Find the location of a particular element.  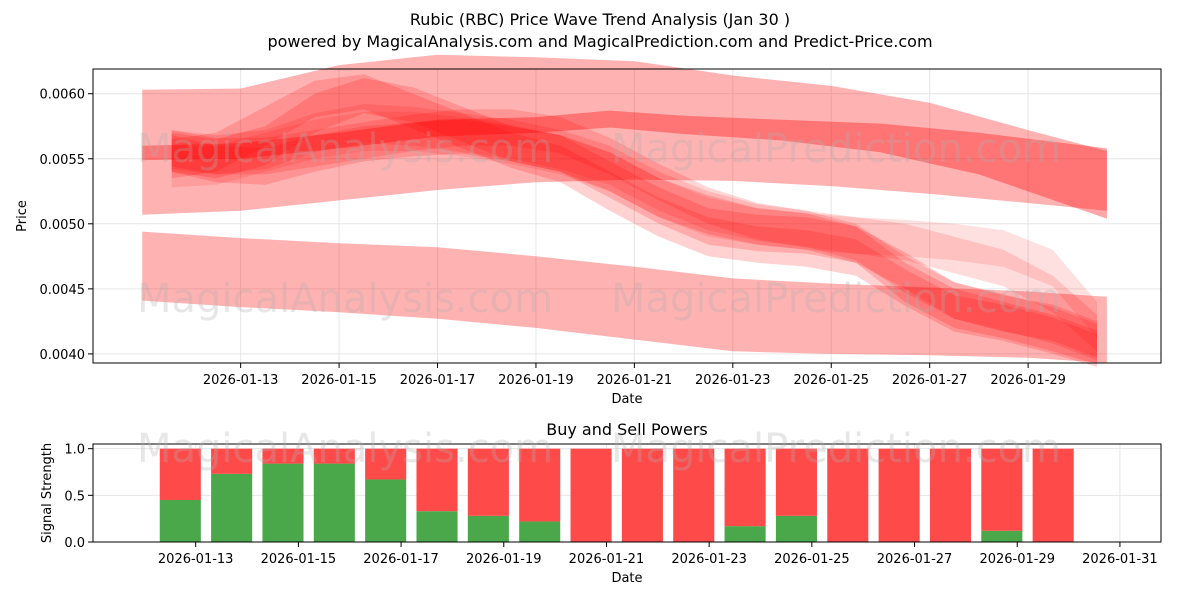

signal-x-tick-label: 2026-01-15 is located at coordinates (299, 559).